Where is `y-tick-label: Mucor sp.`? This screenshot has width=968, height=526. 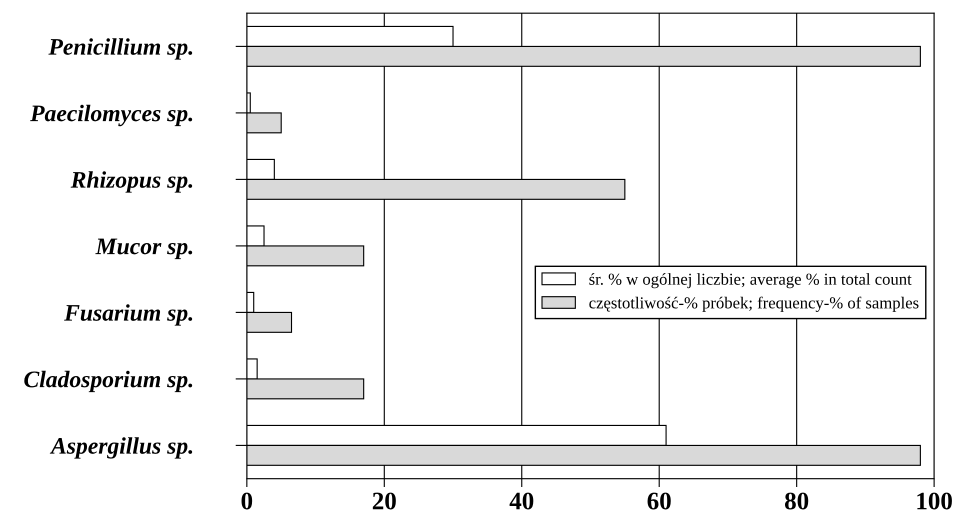 y-tick-label: Mucor sp. is located at coordinates (143, 249).